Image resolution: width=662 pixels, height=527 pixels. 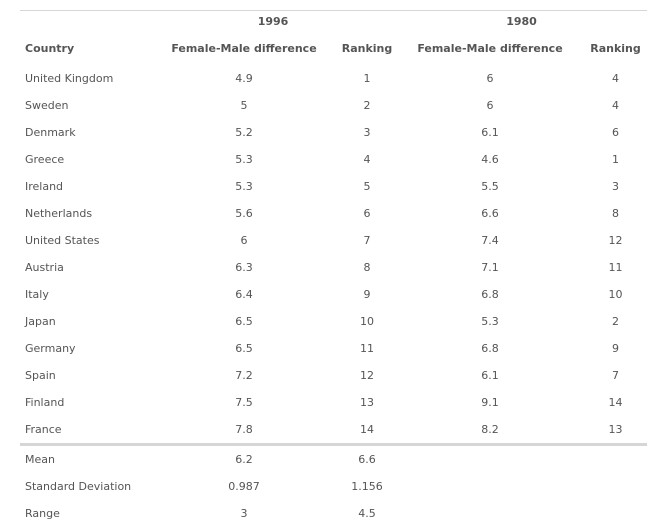 I want to click on year-header-row: 1996 1980, so click(x=333, y=21).